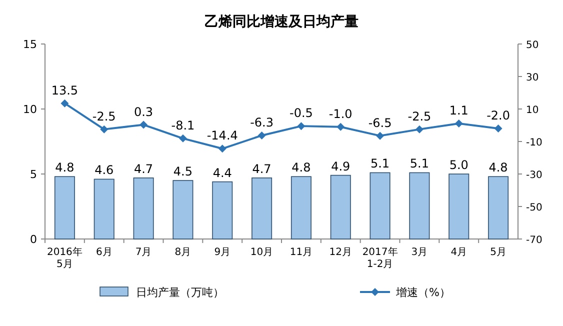 This screenshot has width=563, height=326. I want to click on data-label: -0.5, so click(301, 113).